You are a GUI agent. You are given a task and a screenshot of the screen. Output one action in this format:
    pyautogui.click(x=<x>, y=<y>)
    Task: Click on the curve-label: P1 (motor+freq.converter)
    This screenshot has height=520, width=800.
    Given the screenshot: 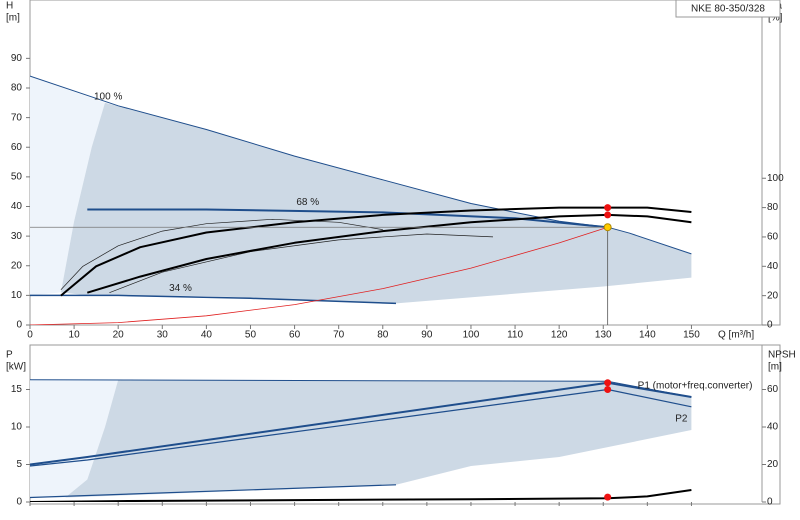 What is the action you would take?
    pyautogui.click(x=695, y=385)
    